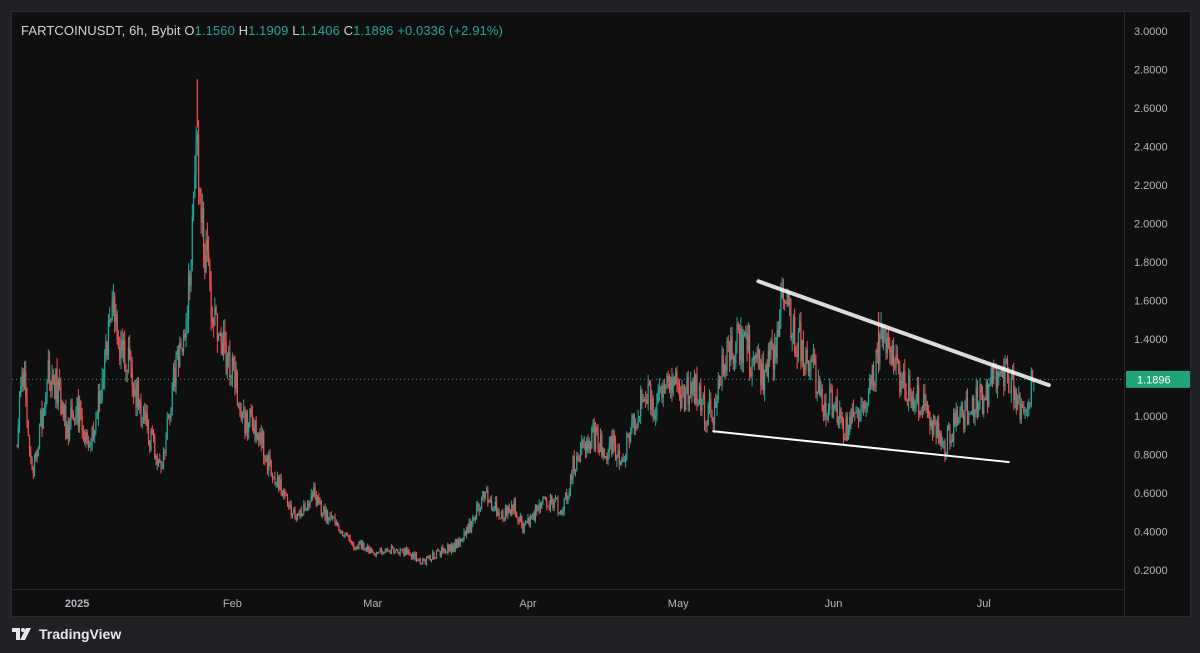 Image resolution: width=1200 pixels, height=653 pixels. Describe the element at coordinates (71, 30) in the screenshot. I see `legend-symbol: FARTCOINUSDT` at that location.